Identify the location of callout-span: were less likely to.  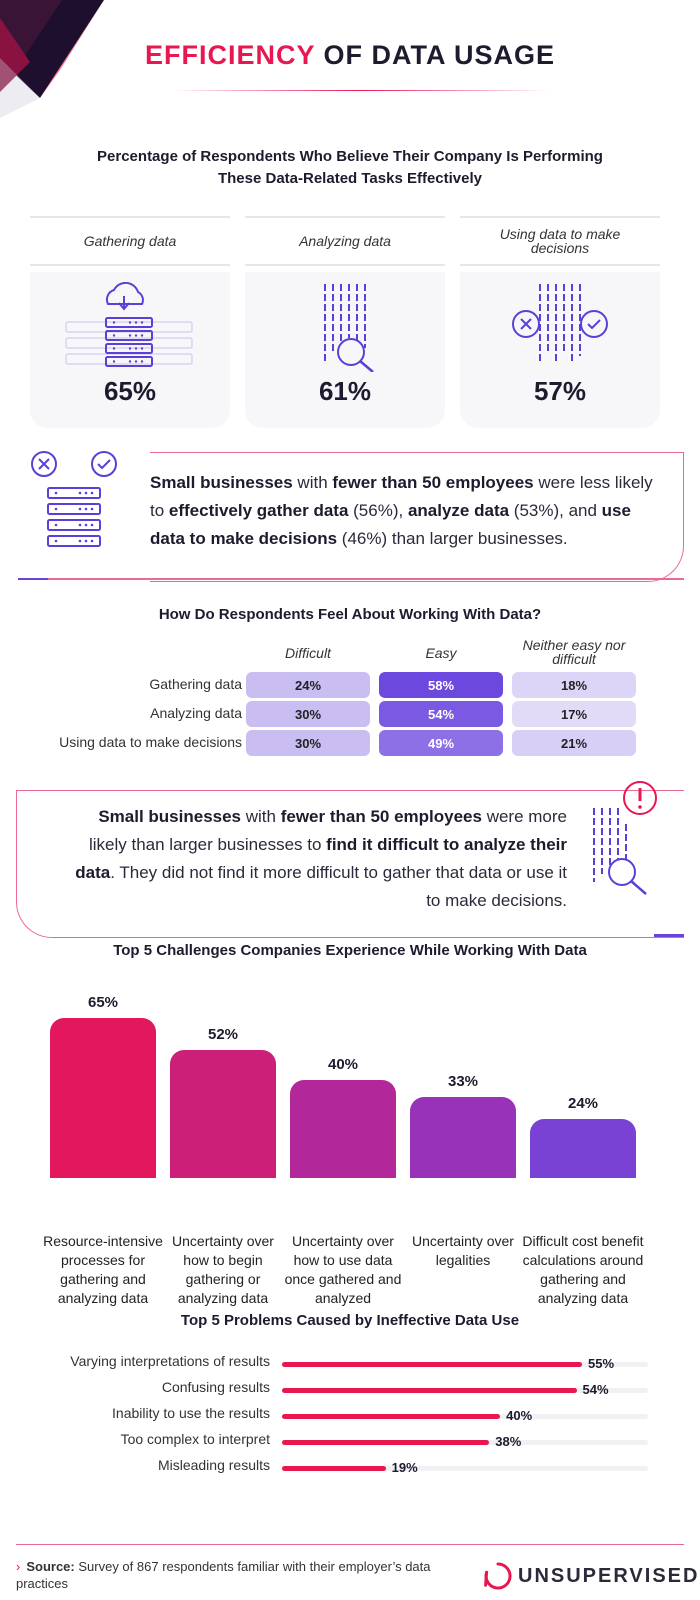
(401, 496).